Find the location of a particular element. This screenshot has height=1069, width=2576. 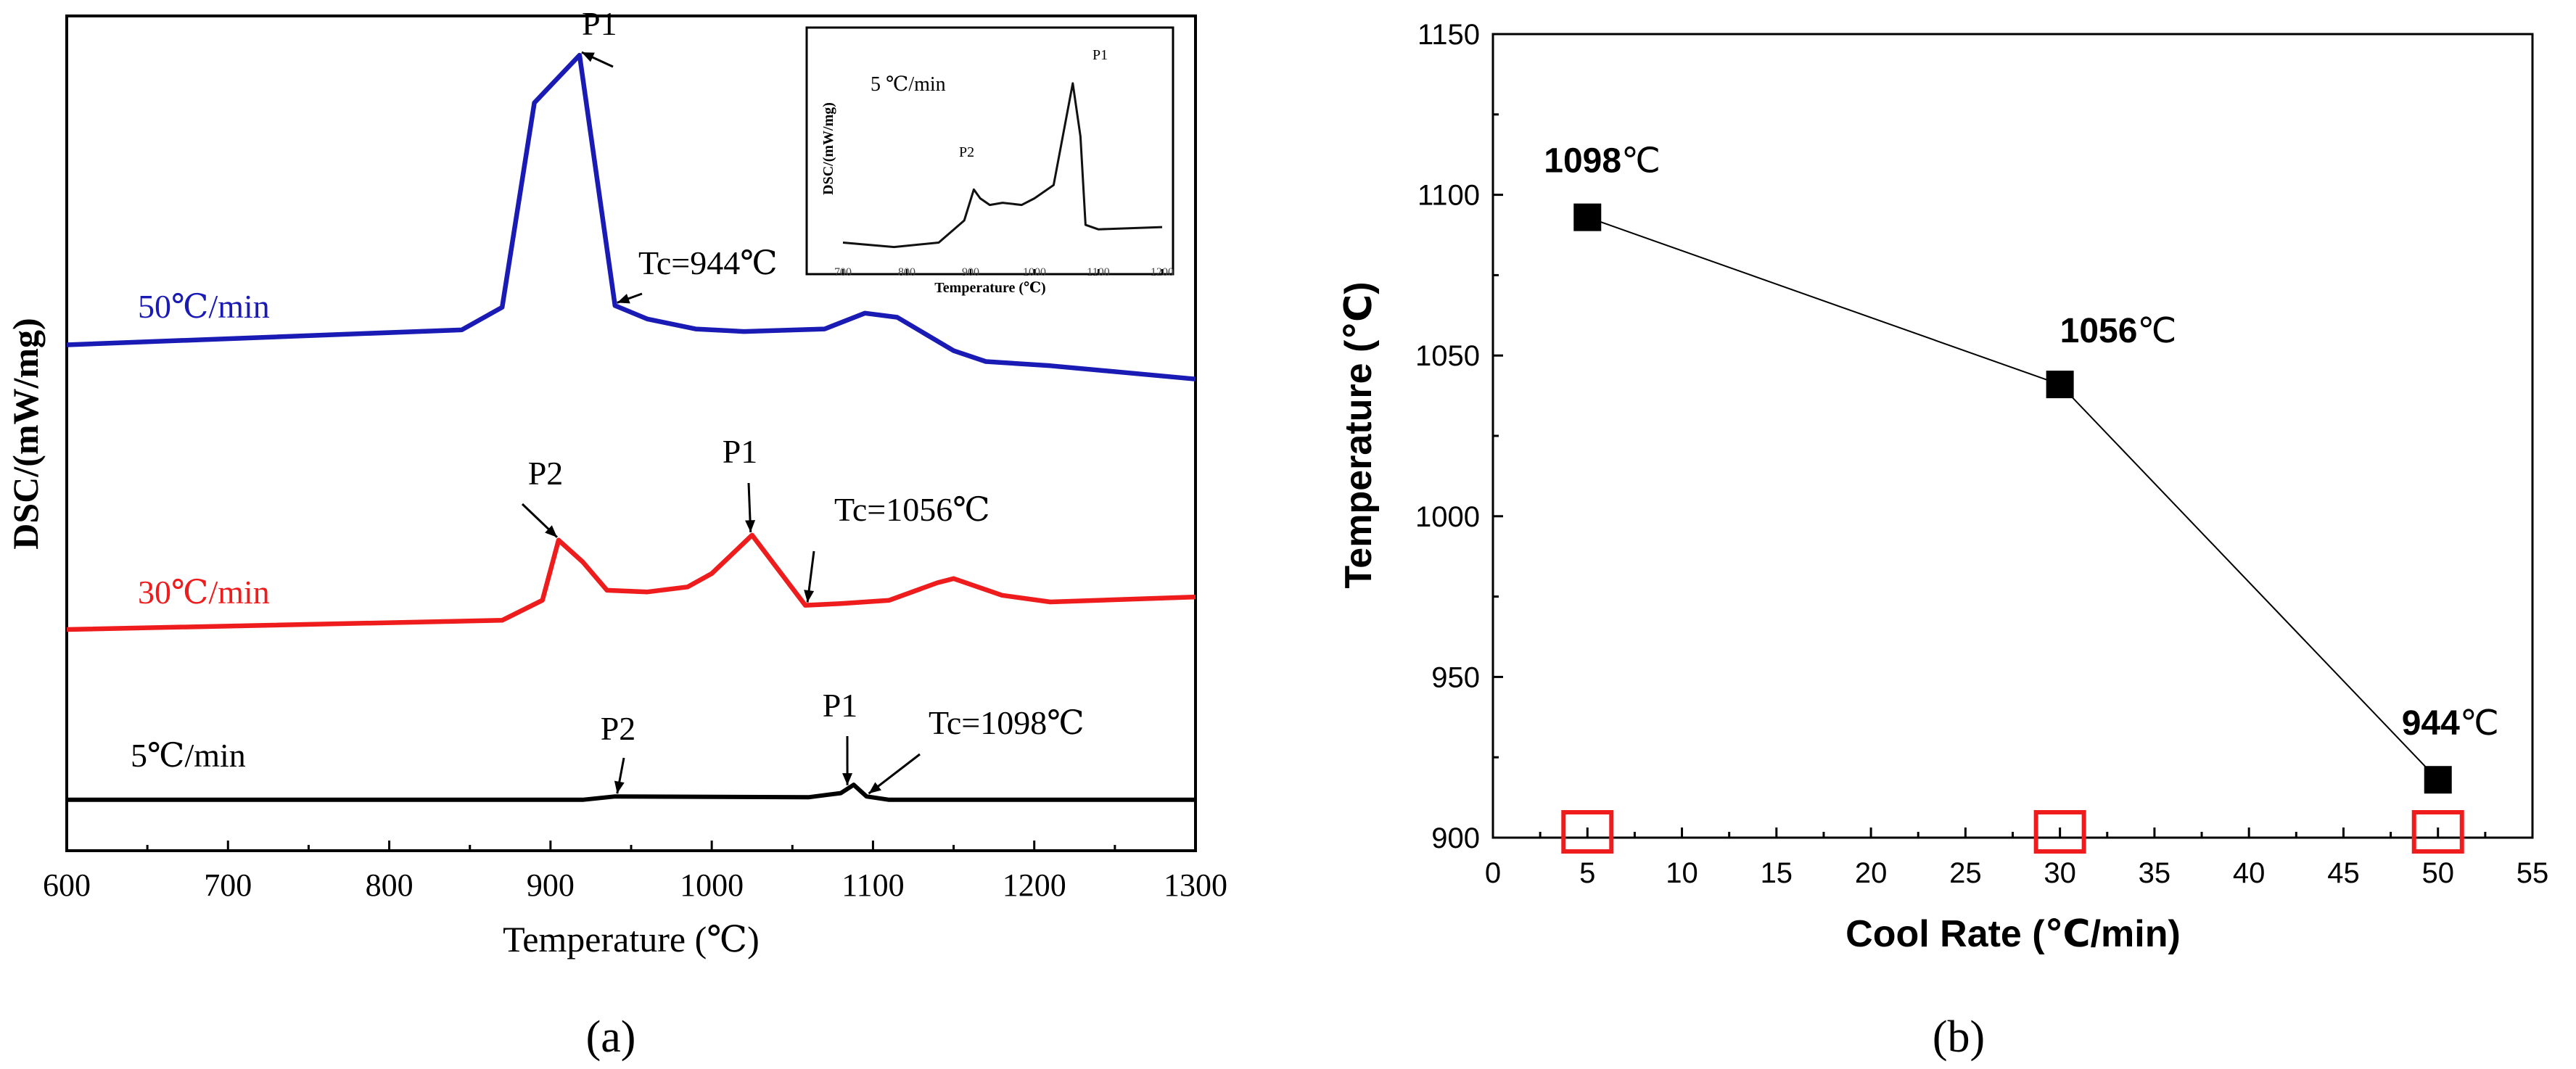

series-label-5: 5℃/min is located at coordinates (188, 755).